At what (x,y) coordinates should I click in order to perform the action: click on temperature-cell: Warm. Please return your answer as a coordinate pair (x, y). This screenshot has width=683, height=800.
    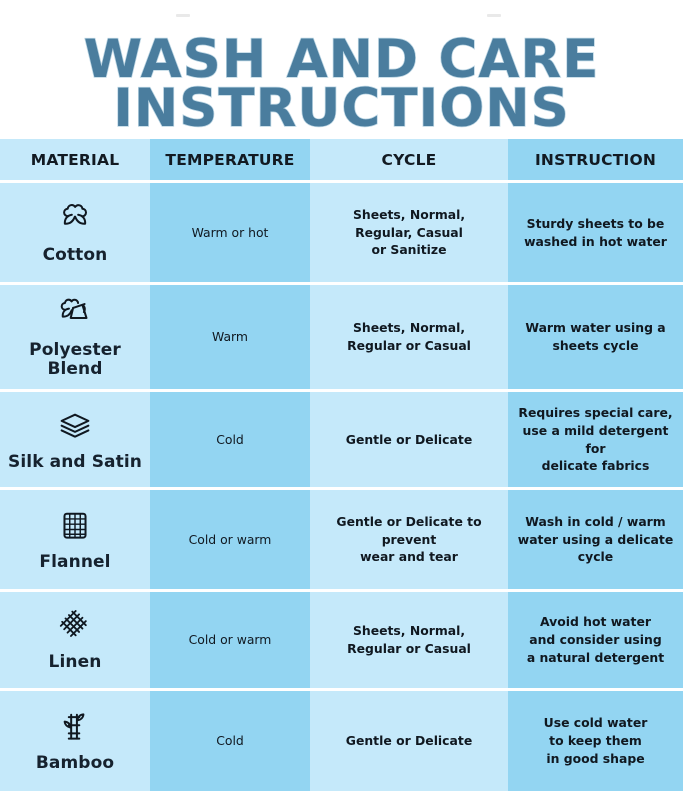
    Looking at the image, I should click on (230, 337).